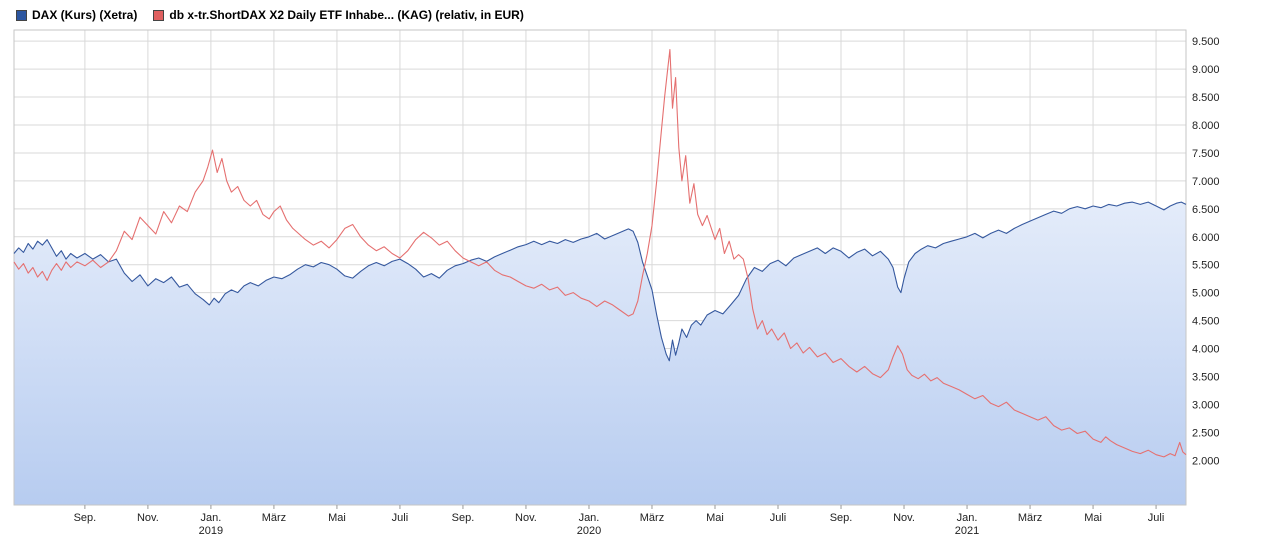 The height and width of the screenshot is (541, 1266). Describe the element at coordinates (1206, 182) in the screenshot. I see `y-tick-label: 7.000` at that location.